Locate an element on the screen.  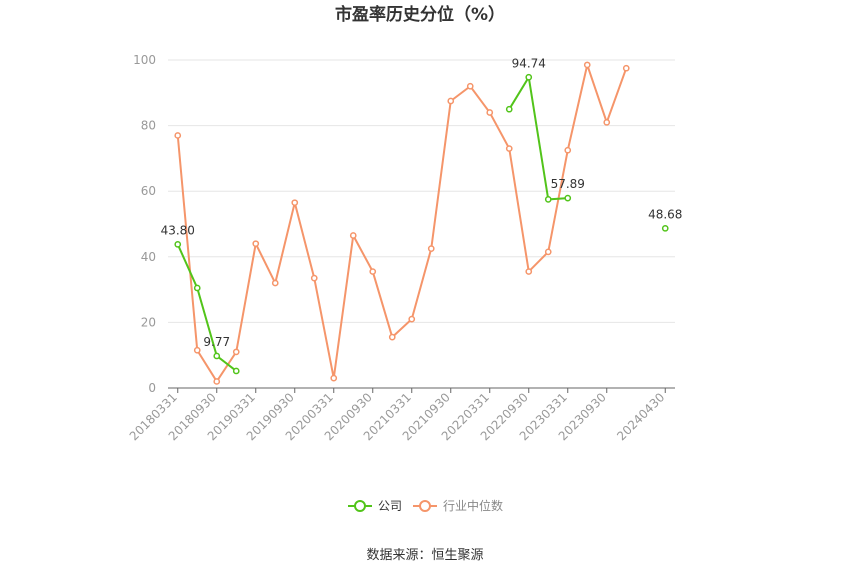
data-label: 57.89 is located at coordinates (568, 184).